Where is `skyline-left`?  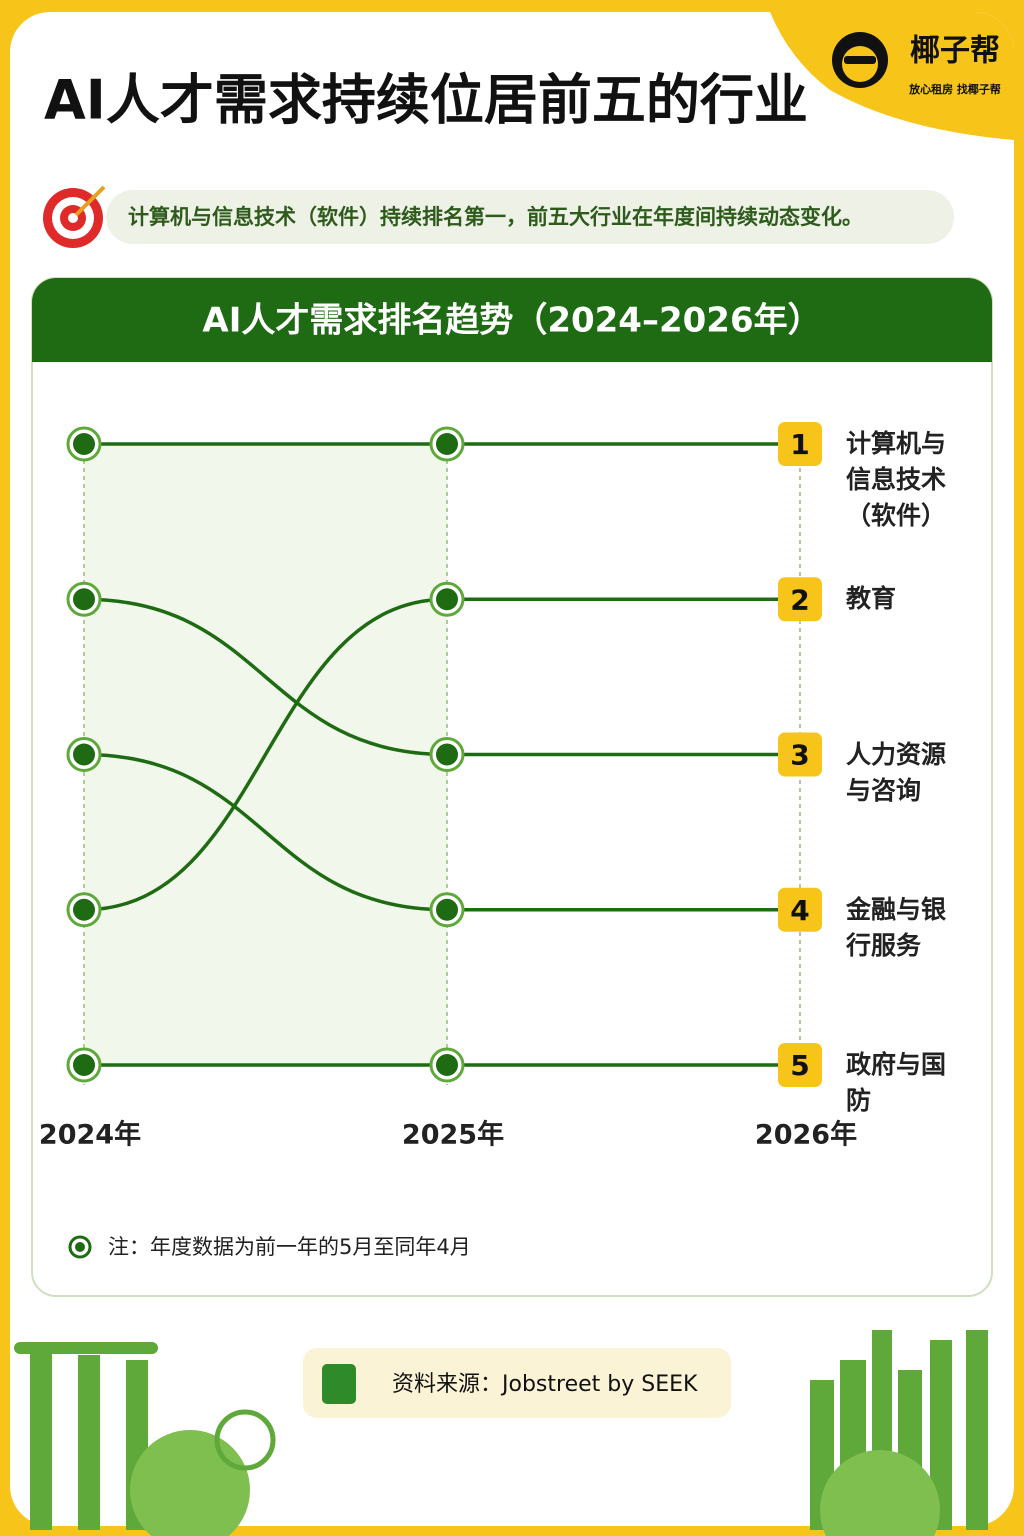 skyline-left is located at coordinates (145, 1439).